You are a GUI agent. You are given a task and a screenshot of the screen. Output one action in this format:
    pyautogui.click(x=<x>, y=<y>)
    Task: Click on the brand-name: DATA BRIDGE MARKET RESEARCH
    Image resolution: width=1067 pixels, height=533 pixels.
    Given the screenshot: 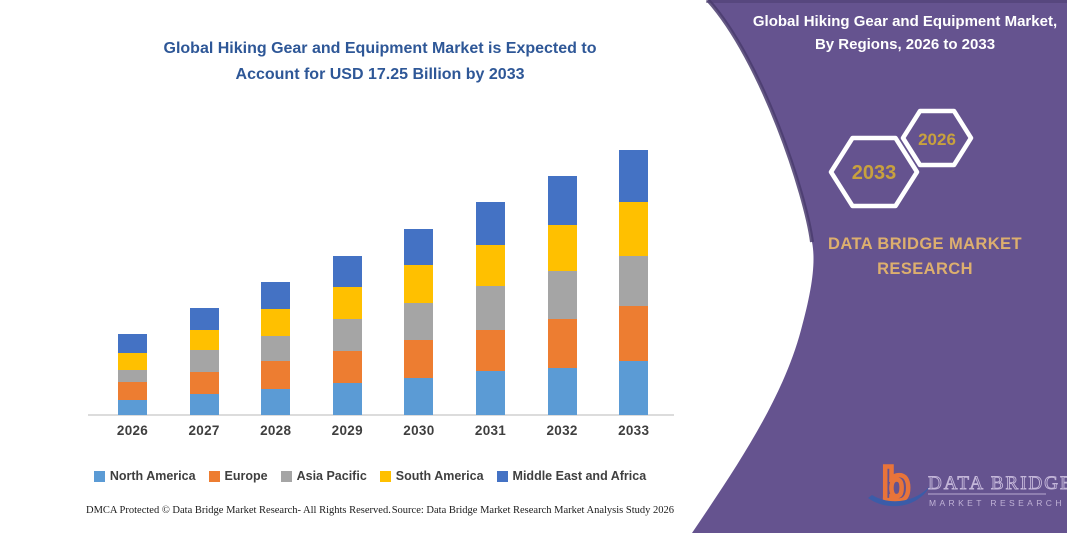 What is the action you would take?
    pyautogui.click(x=925, y=257)
    